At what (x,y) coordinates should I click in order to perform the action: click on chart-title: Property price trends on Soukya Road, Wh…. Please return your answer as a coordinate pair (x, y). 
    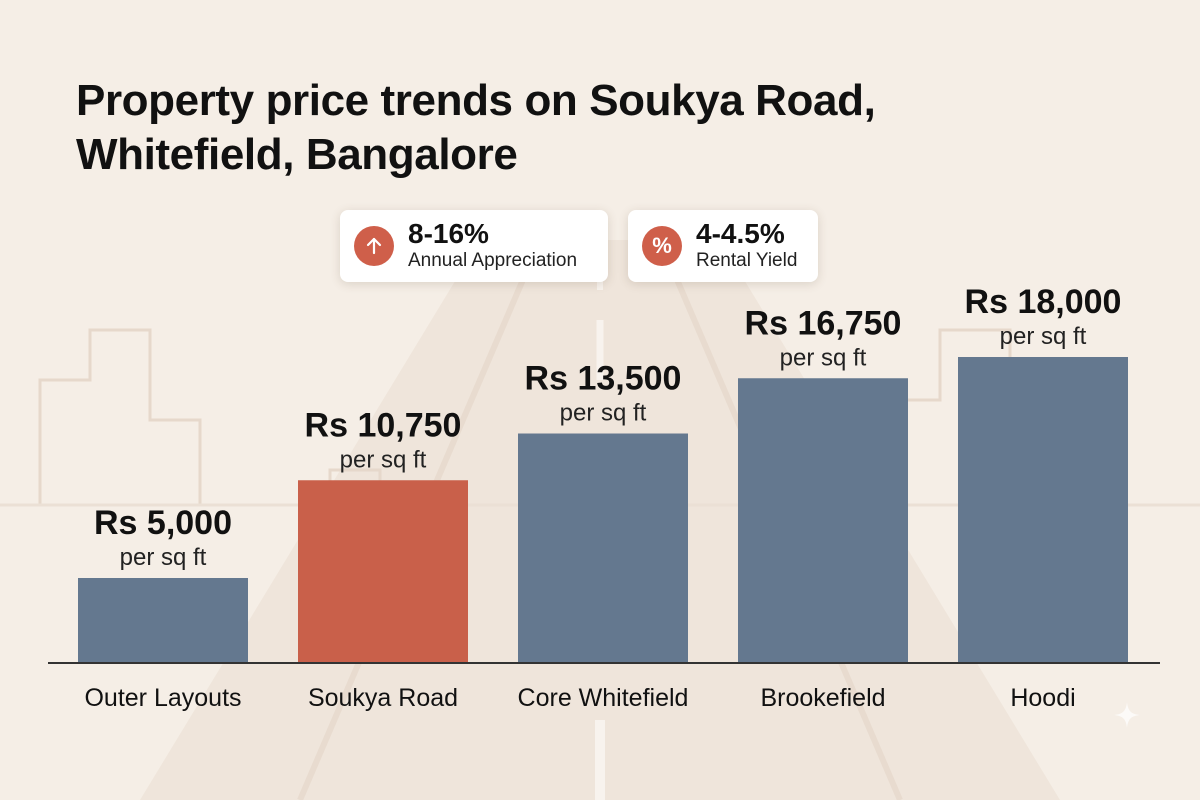
    Looking at the image, I should click on (476, 127).